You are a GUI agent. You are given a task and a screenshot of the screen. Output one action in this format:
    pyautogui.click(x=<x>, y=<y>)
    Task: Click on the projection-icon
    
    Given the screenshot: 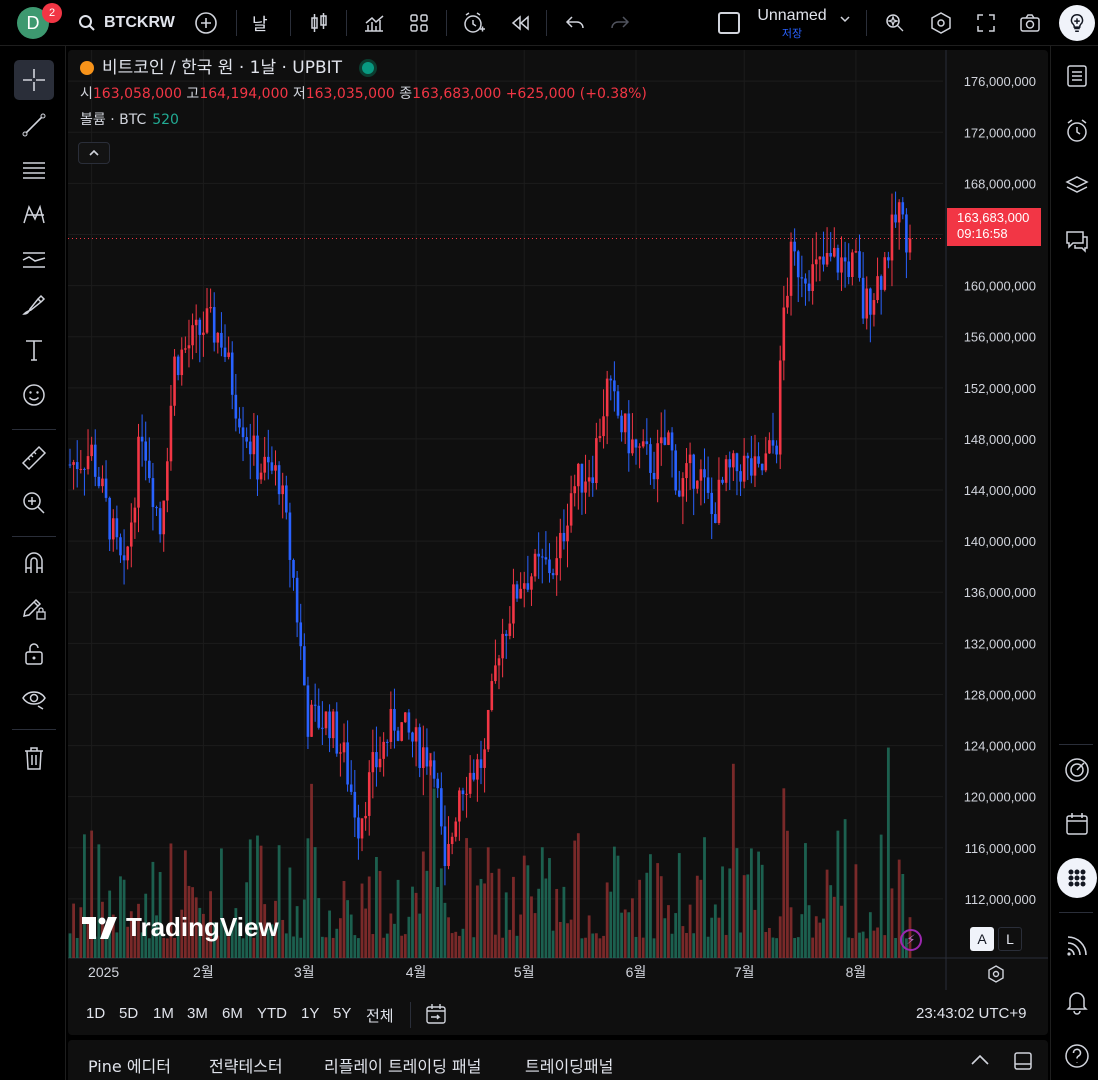 What is the action you would take?
    pyautogui.click(x=34, y=260)
    